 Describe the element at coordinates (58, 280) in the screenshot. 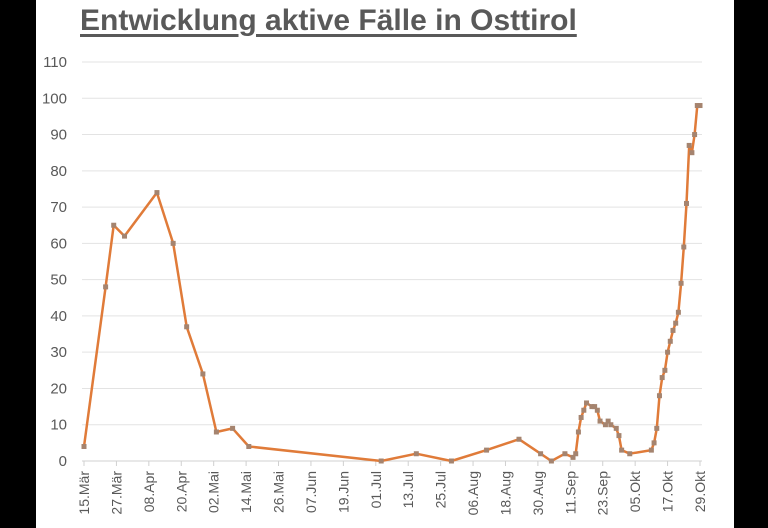

I see `y-tick-label: 50` at that location.